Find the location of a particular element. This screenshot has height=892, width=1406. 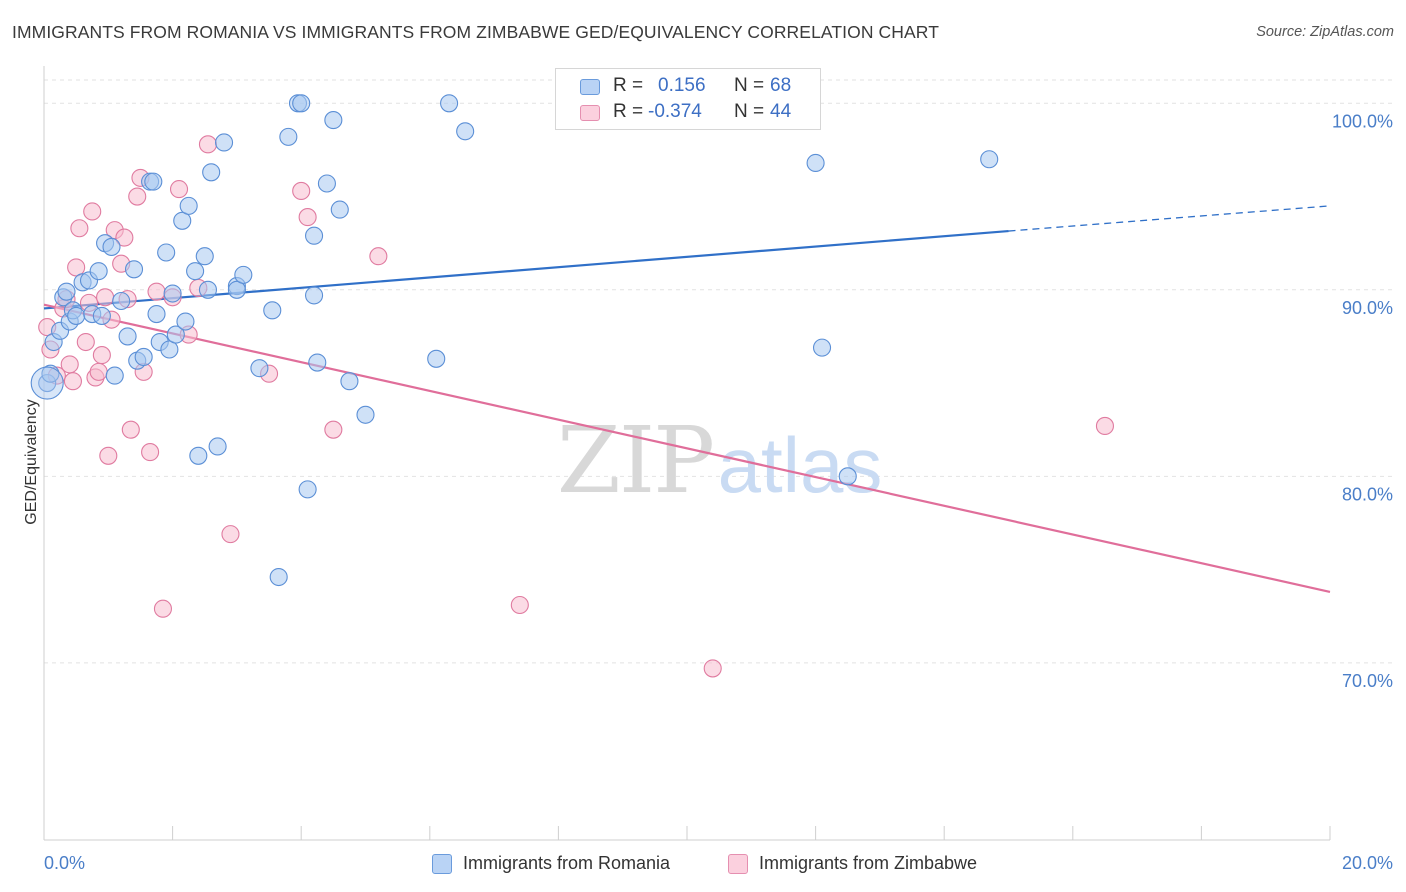

legend-r-value-romania: 0.156 is located at coordinates (682, 85).